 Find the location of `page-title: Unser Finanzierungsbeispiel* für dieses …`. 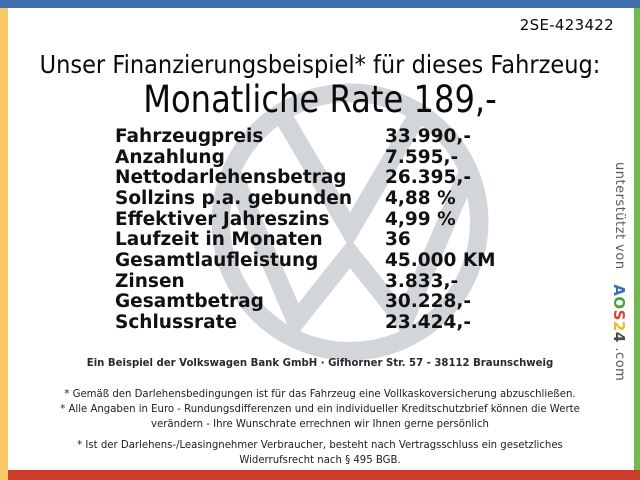

page-title: Unser Finanzierungsbeispiel* für dieses … is located at coordinates (320, 64).